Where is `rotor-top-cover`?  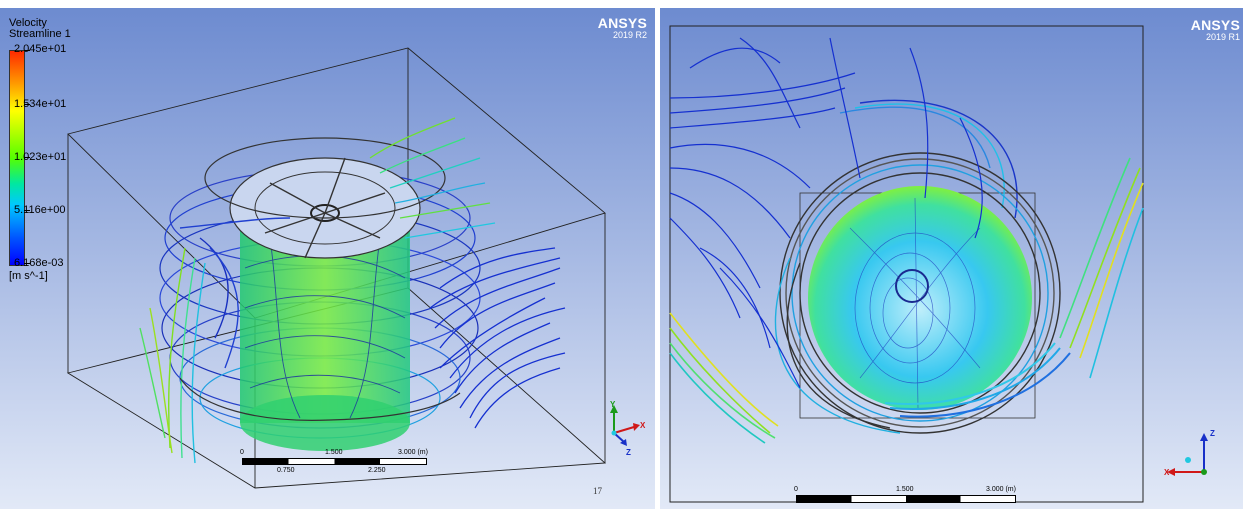 rotor-top-cover is located at coordinates (325, 208).